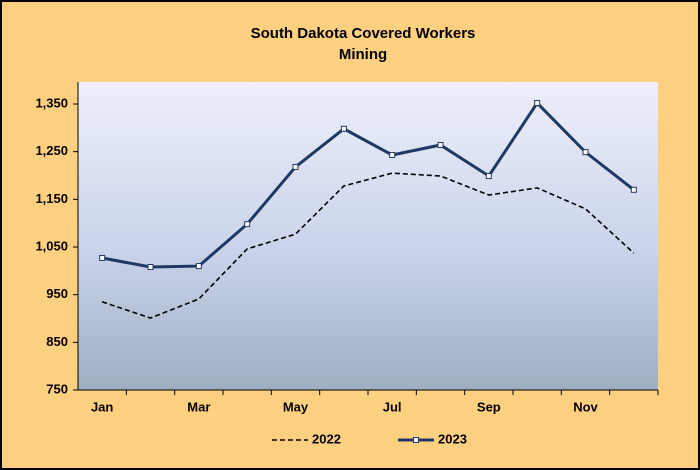 The height and width of the screenshot is (470, 700). Describe the element at coordinates (363, 54) in the screenshot. I see `chart-subtitle: Mining` at that location.